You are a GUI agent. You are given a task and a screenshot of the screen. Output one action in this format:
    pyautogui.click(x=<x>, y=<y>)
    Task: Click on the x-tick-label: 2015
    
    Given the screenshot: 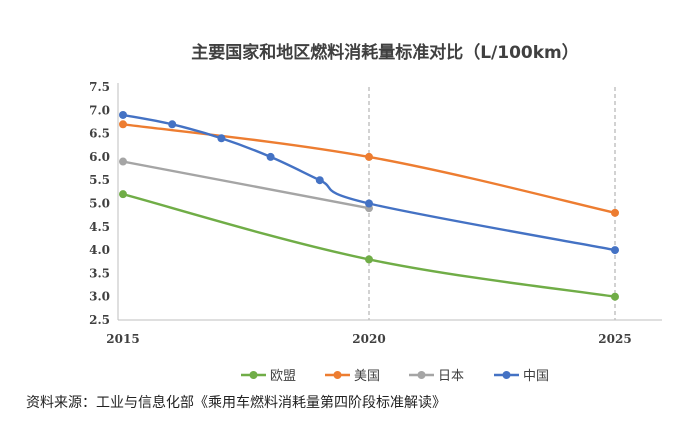 What is the action you would take?
    pyautogui.click(x=122, y=339)
    